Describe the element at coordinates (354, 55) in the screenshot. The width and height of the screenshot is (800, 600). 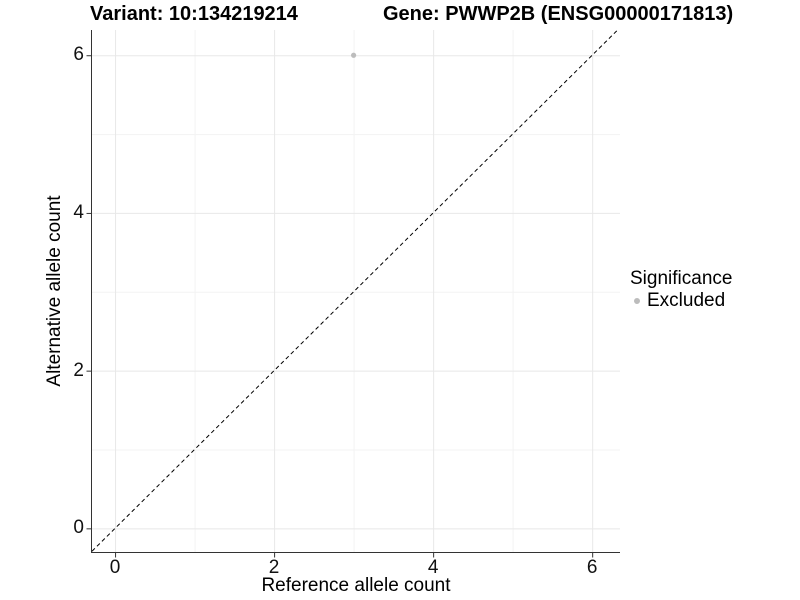
I see `data-point` at that location.